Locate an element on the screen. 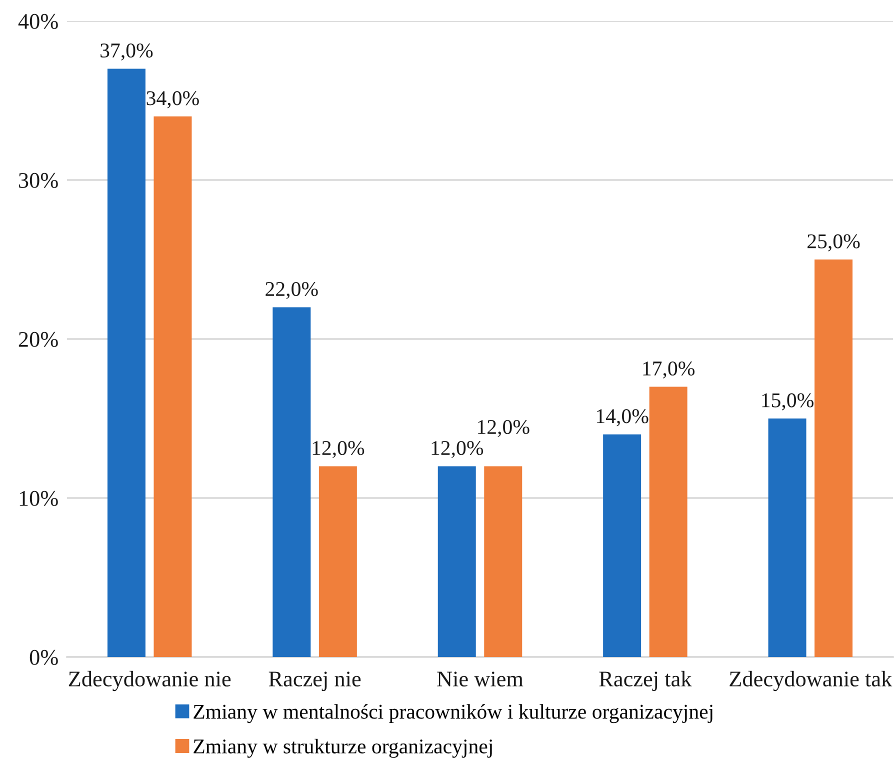 Image resolution: width=896 pixels, height=769 pixels. x-tick-label: Raczej tak is located at coordinates (645, 681).